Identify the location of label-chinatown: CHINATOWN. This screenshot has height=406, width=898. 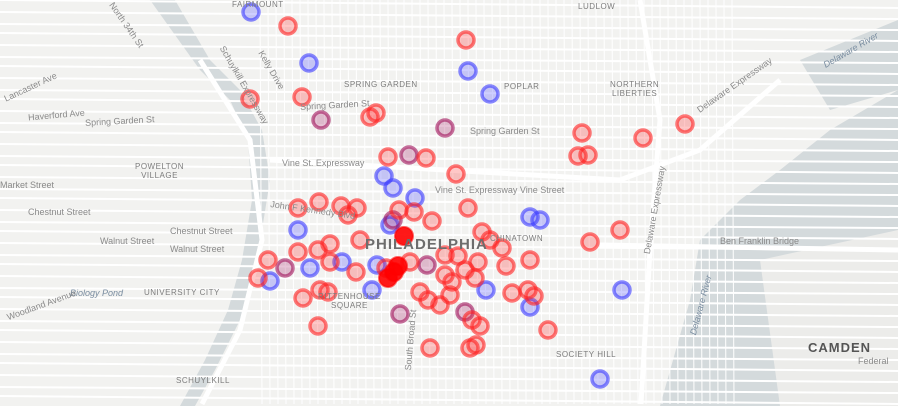
(517, 238).